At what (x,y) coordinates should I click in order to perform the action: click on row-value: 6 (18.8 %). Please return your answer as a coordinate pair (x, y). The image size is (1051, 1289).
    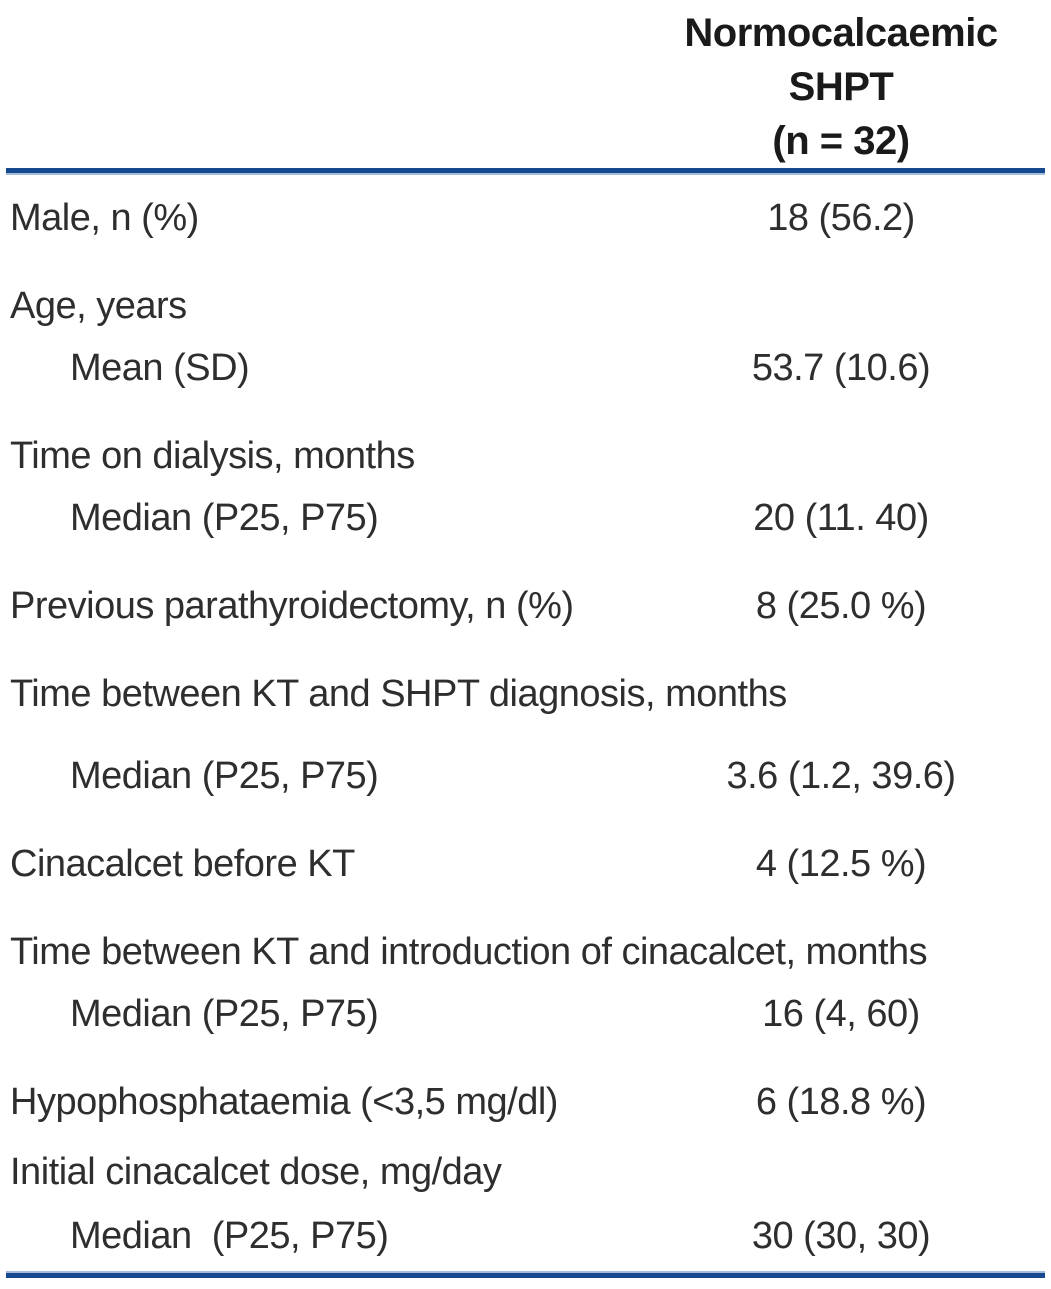
    Looking at the image, I should click on (841, 1102).